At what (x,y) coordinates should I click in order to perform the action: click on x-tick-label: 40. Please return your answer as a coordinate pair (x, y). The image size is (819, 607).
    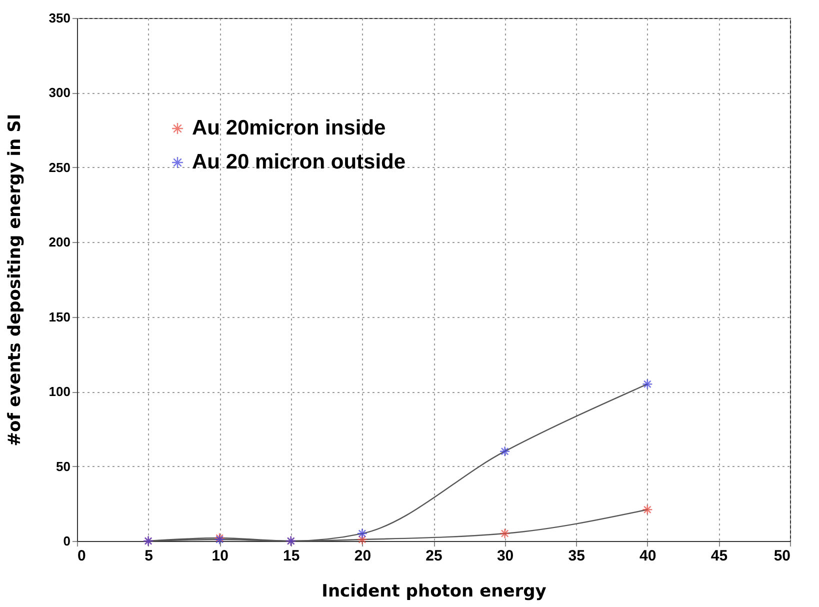
    Looking at the image, I should click on (648, 556).